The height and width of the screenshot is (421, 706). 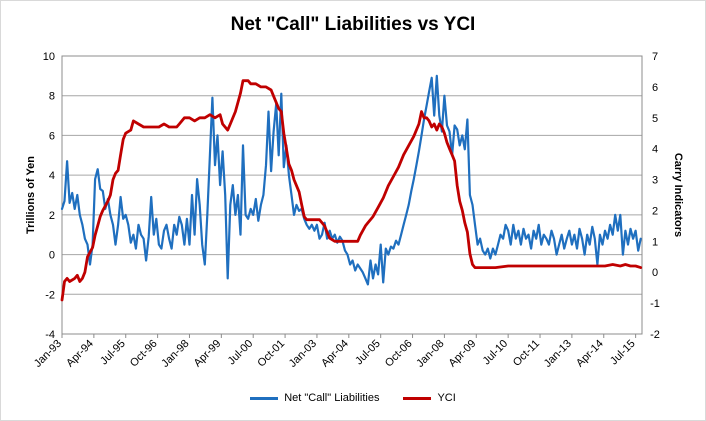 I want to click on x-tick-label: Apr-94, so click(x=80, y=354).